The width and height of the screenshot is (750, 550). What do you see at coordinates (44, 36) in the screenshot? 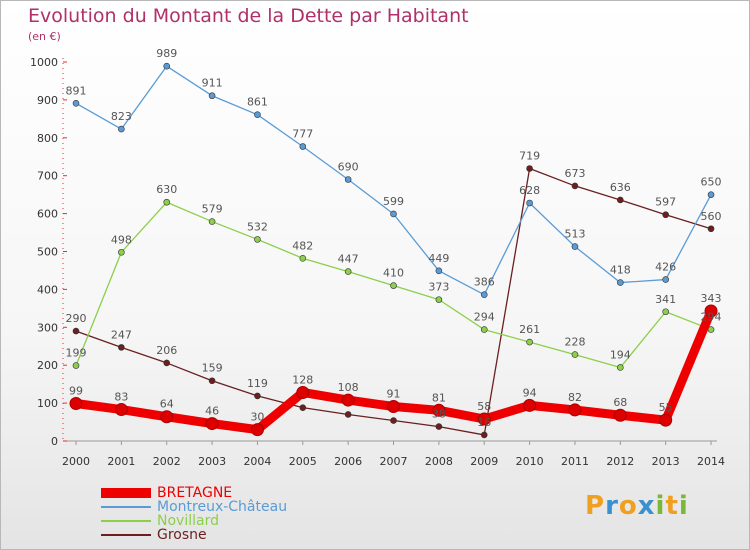
I see `y-unit-label: (en €)` at bounding box center [44, 36].